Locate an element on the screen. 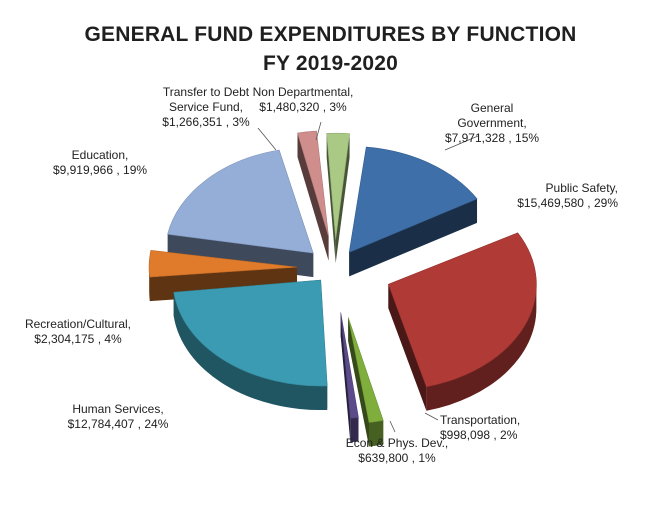 The width and height of the screenshot is (661, 506). slice-label-general-government: General Government, $7,971,328 , 15% is located at coordinates (492, 123).